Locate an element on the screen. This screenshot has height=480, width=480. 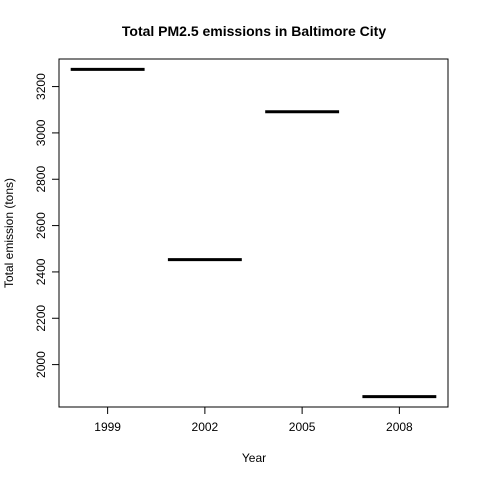
y-tick-label-2800: 2800 is located at coordinates (41, 179).